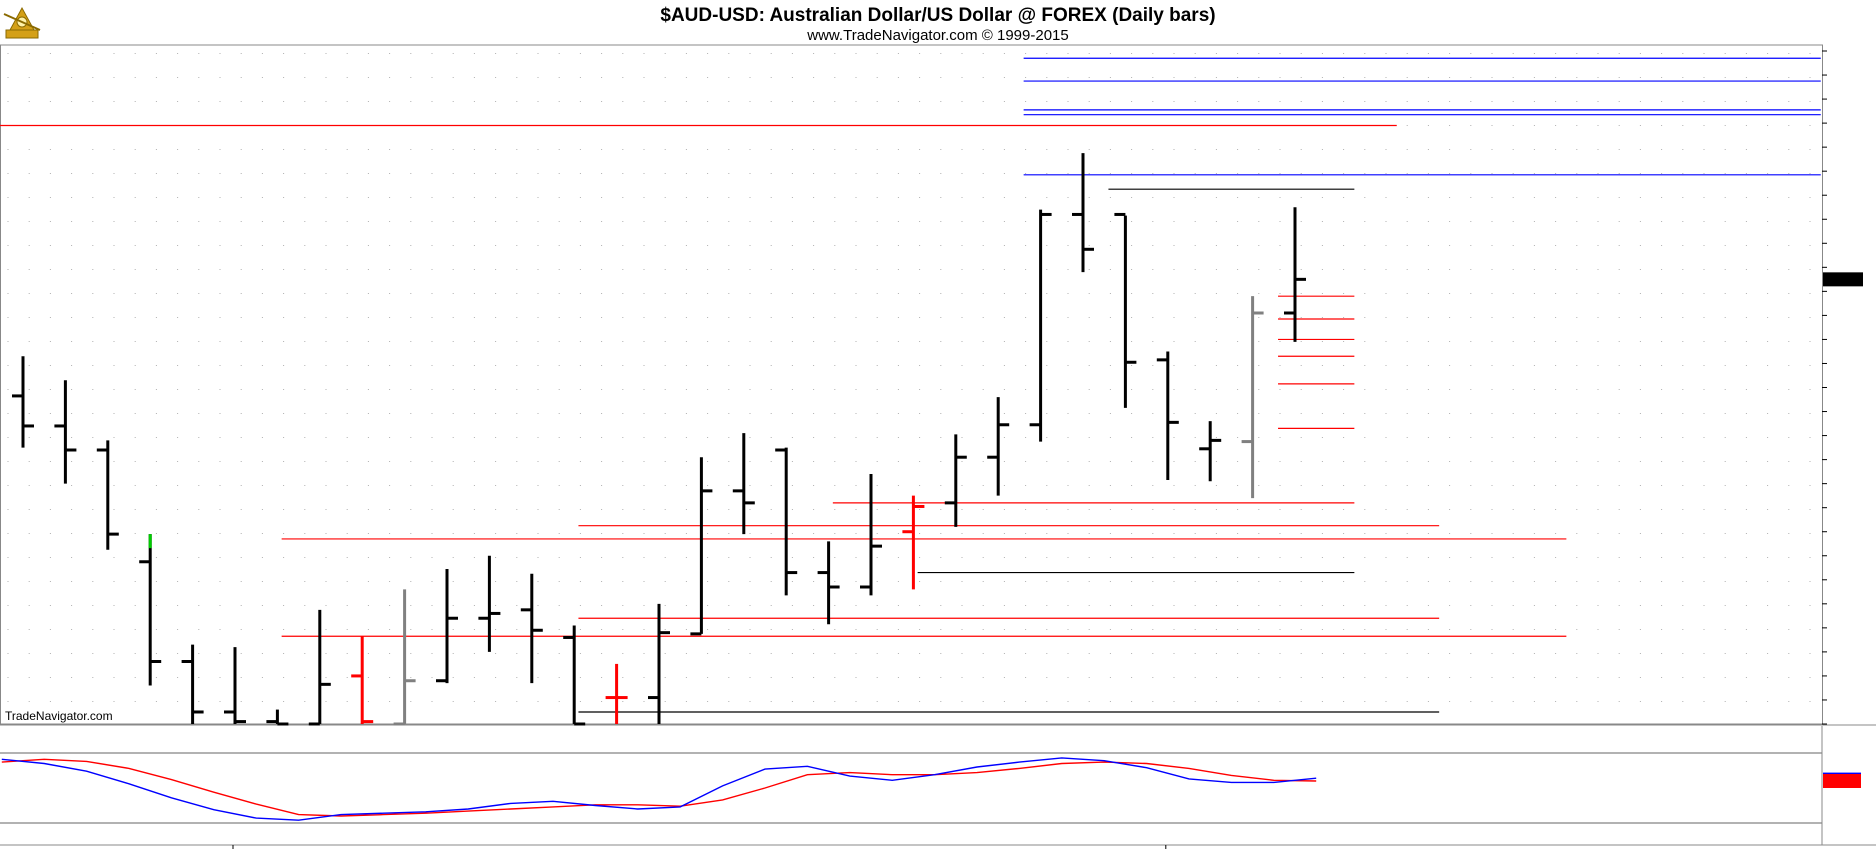  I want to click on date-axis, so click(699, 847).